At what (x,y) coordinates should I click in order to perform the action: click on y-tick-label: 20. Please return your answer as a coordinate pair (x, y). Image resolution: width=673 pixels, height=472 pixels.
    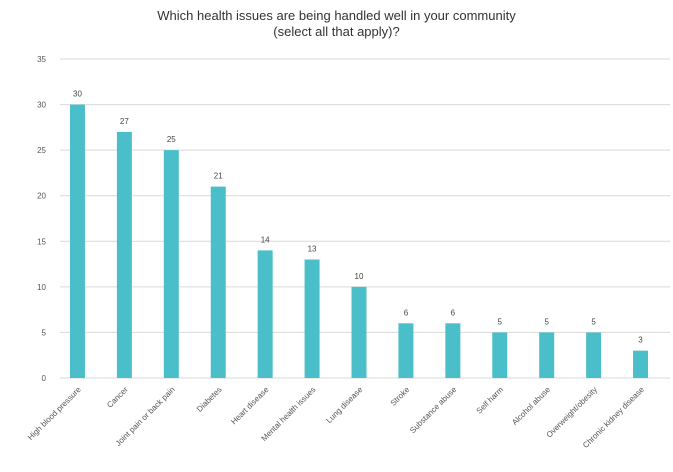
    Looking at the image, I should click on (41, 196).